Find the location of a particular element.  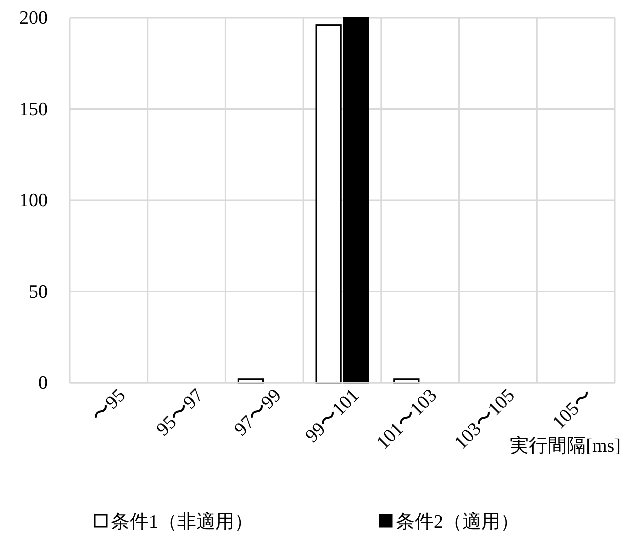

x-tick-label: 〜95 is located at coordinates (109, 406).